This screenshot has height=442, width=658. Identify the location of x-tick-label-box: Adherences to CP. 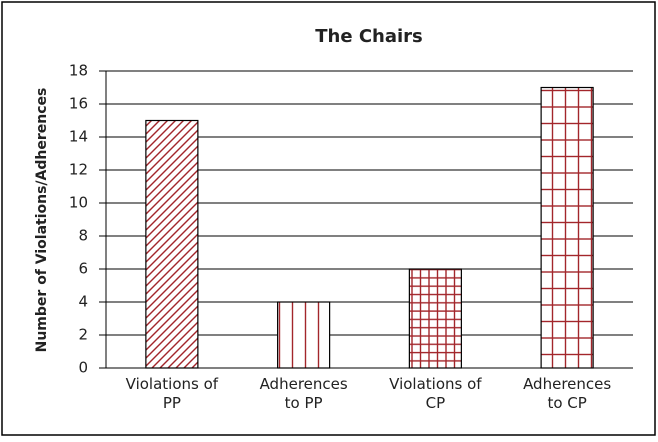
(567, 393).